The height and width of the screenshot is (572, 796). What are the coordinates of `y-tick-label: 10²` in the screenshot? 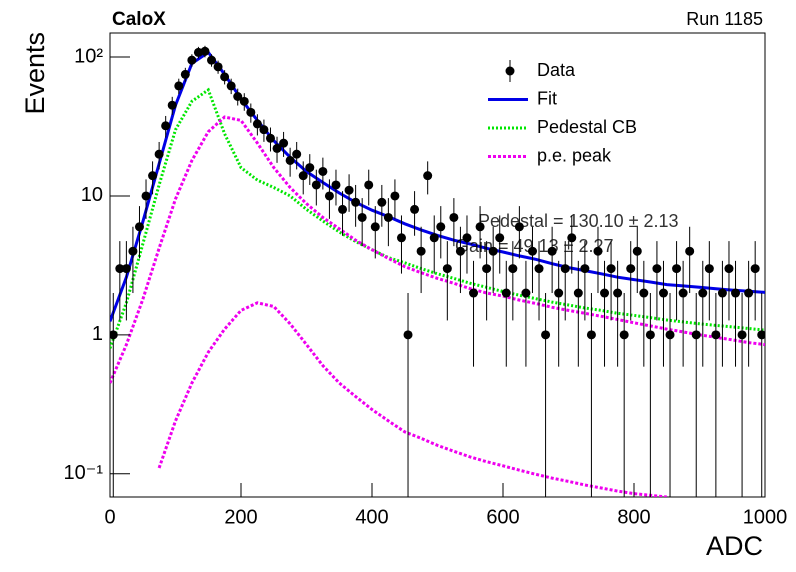 It's located at (88, 56).